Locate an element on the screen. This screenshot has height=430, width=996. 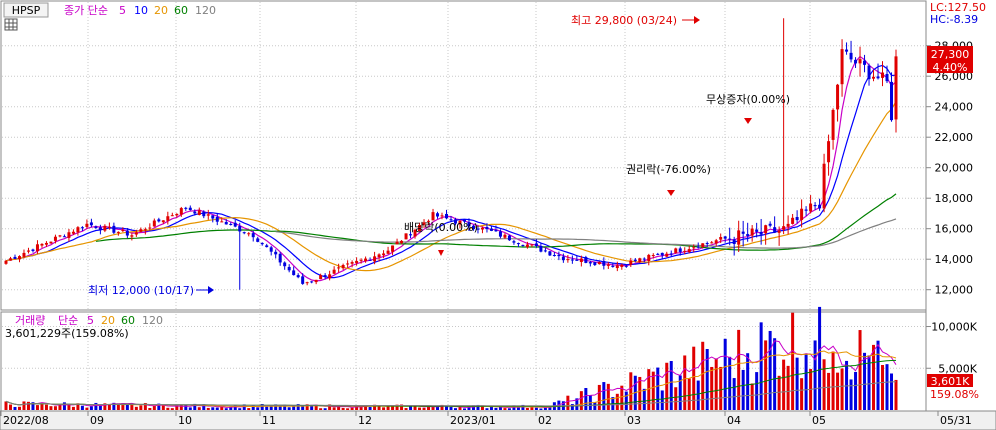
date-tick-label: 05/31 is located at coordinates (956, 420).